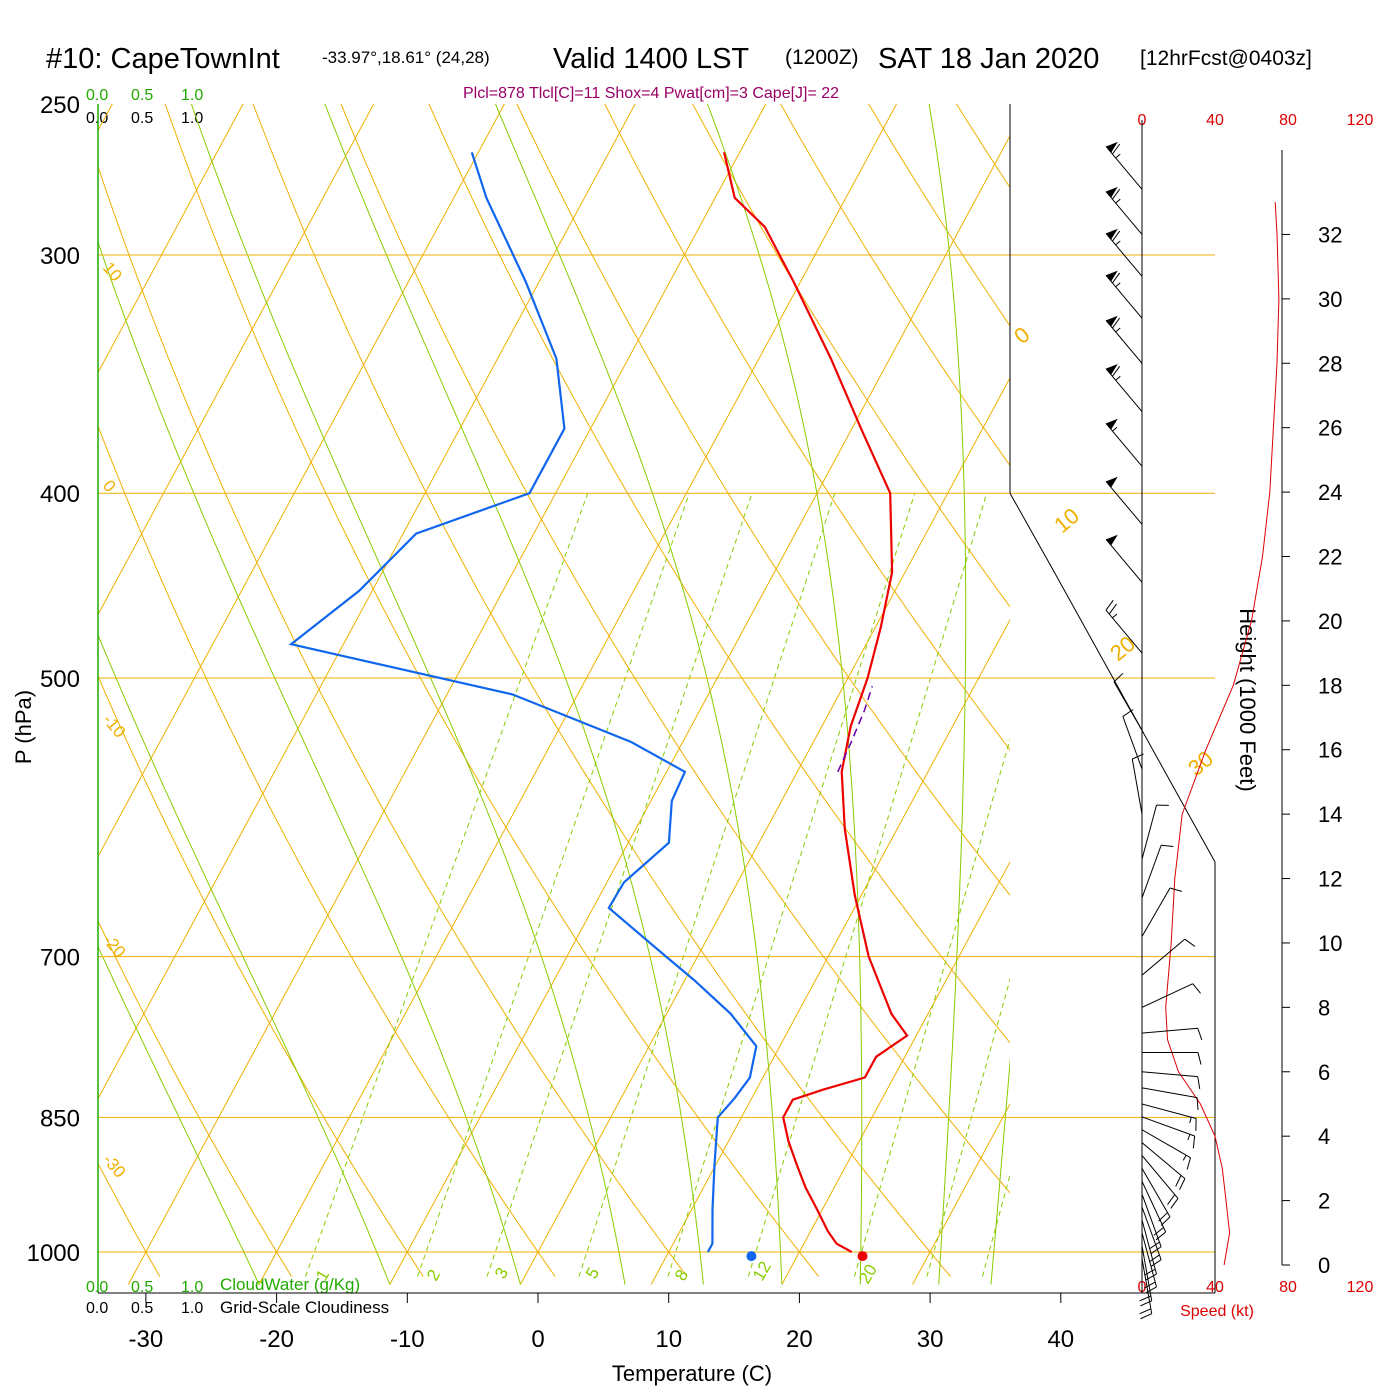  What do you see at coordinates (290, 1284) in the screenshot?
I see `cloudwater-label: CloudWater (g/Kg)` at bounding box center [290, 1284].